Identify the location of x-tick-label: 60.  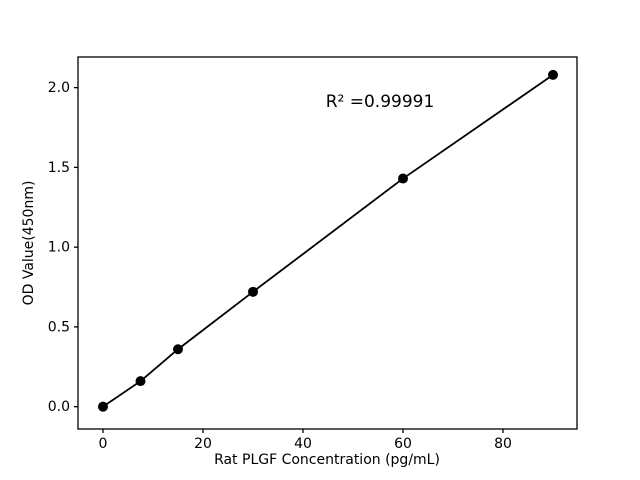
(403, 444).